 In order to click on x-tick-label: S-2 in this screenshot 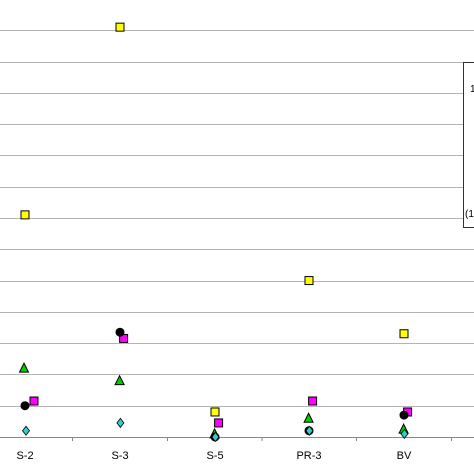, I will do `click(24, 456)`.